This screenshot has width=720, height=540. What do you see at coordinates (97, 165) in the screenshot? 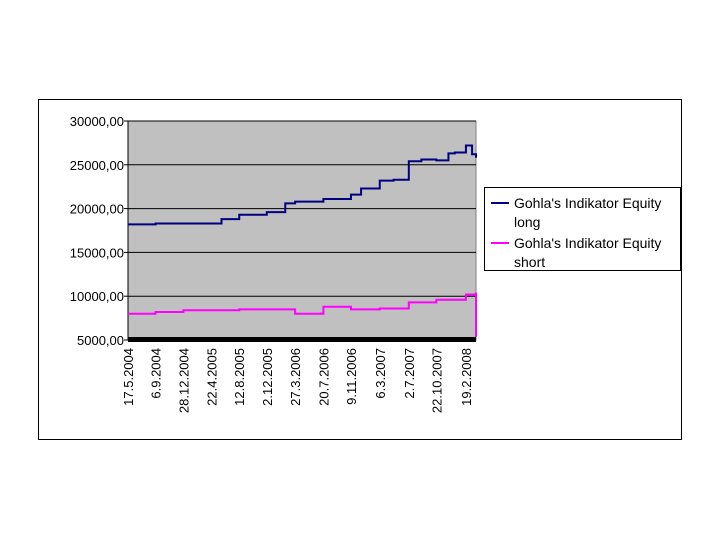
I see `y-tick-label: 25000,00` at bounding box center [97, 165].